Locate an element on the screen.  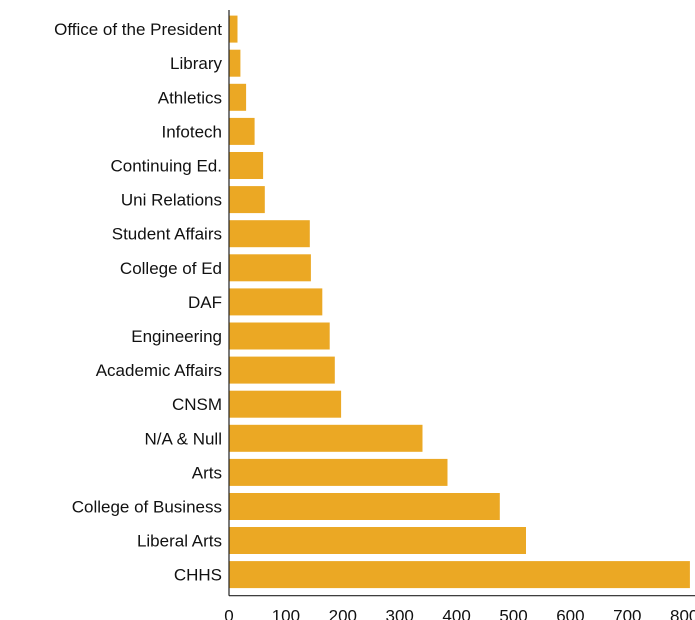
bar-cnsm is located at coordinates (285, 404).